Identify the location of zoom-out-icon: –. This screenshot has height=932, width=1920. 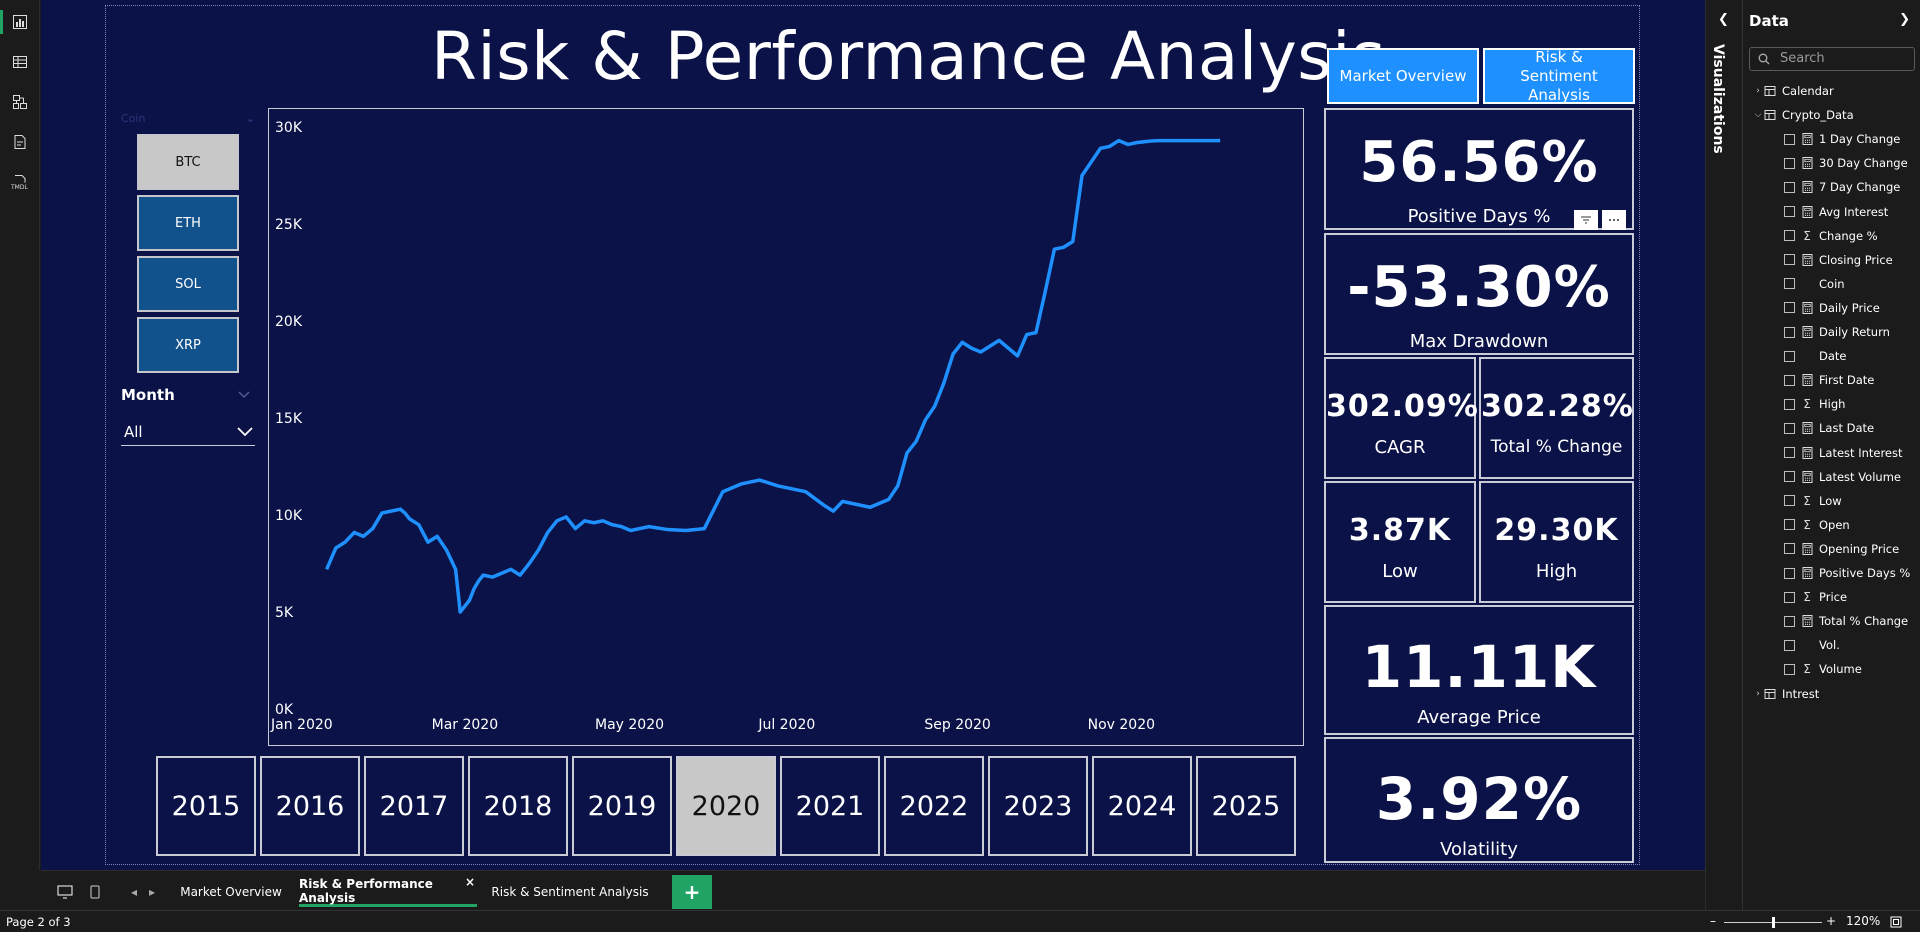
(1713, 921).